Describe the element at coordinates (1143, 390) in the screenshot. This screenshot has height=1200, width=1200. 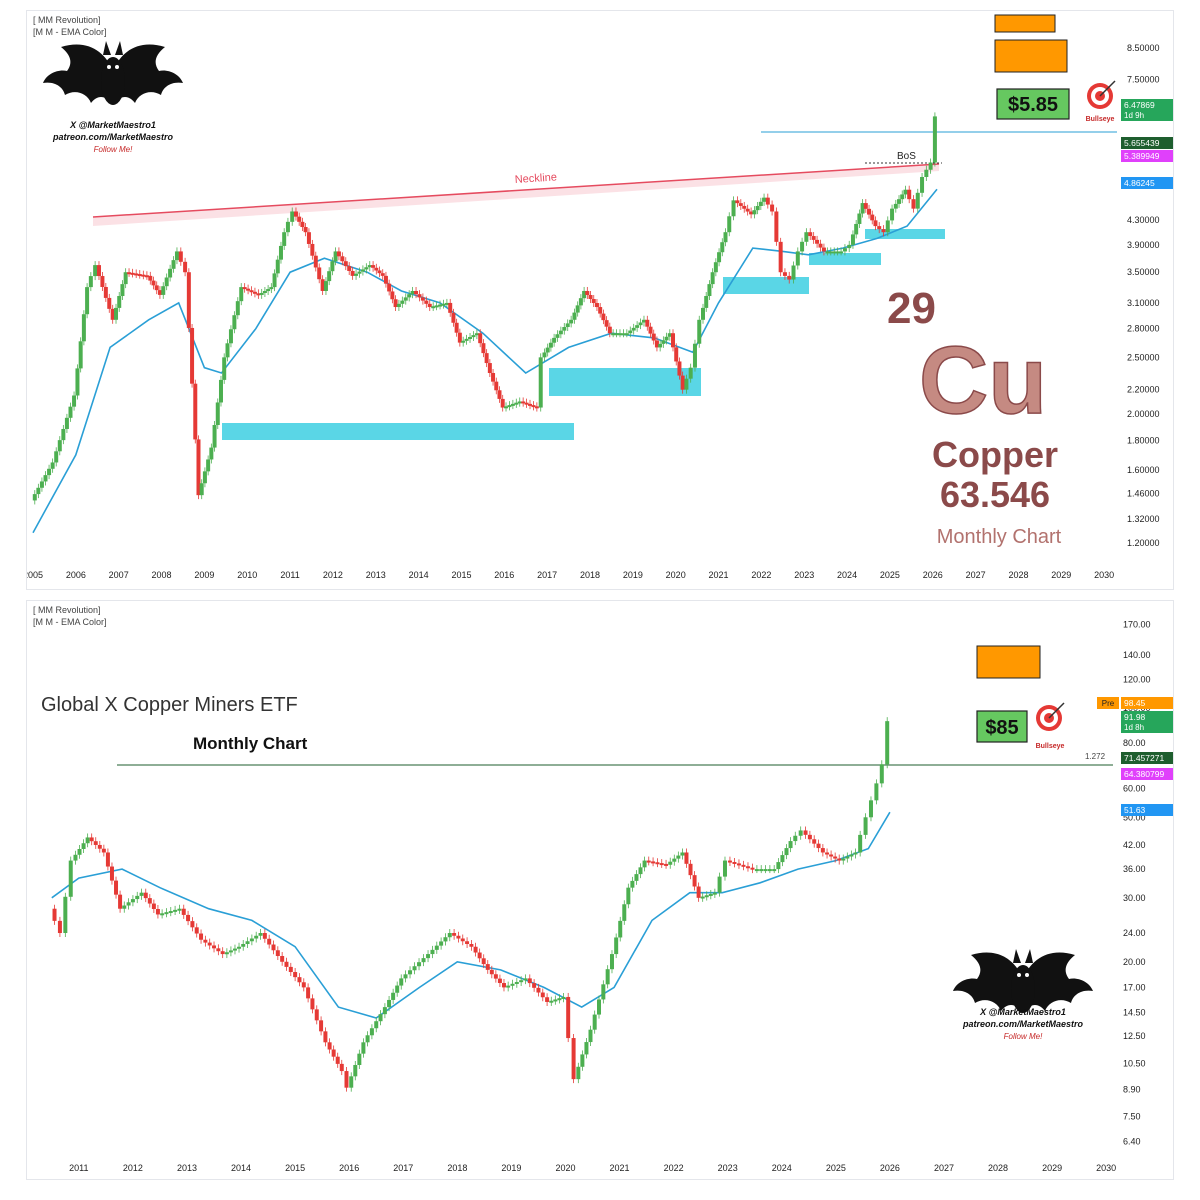
I see `y-tick-label: 2.20000` at that location.